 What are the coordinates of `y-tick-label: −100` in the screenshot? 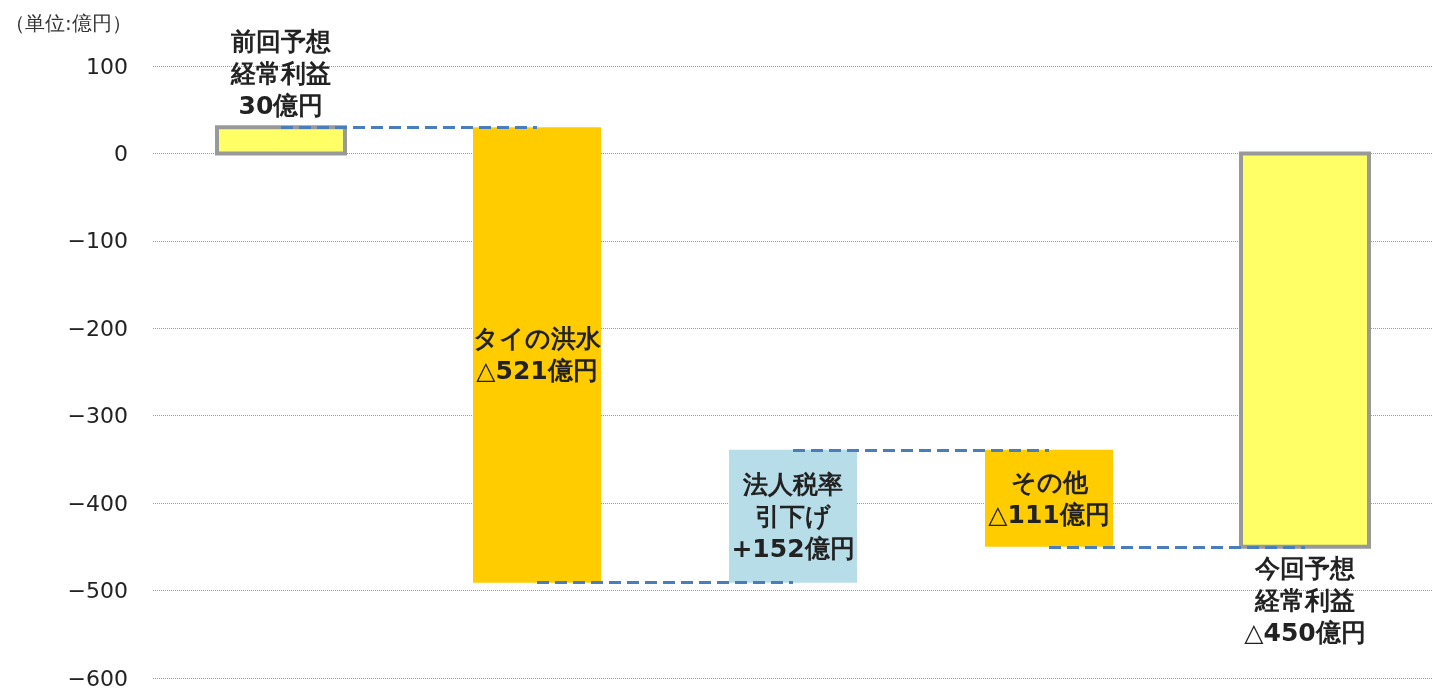 It's located at (97, 241).